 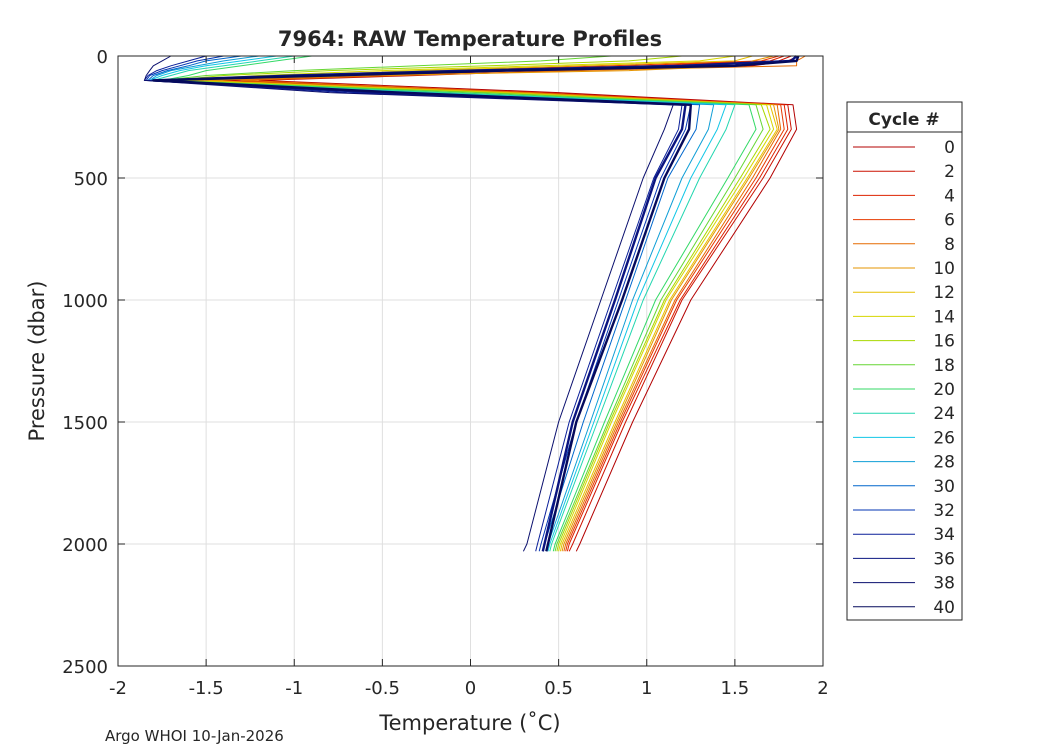 What do you see at coordinates (382, 688) in the screenshot?
I see `x-tick-label: -0.5` at bounding box center [382, 688].